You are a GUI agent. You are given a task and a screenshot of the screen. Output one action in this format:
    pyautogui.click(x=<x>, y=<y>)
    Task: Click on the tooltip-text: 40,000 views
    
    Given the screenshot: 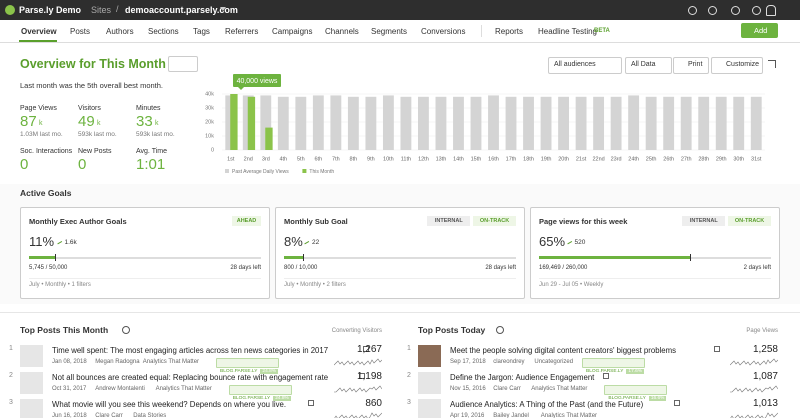 What is the action you would take?
    pyautogui.click(x=257, y=81)
    